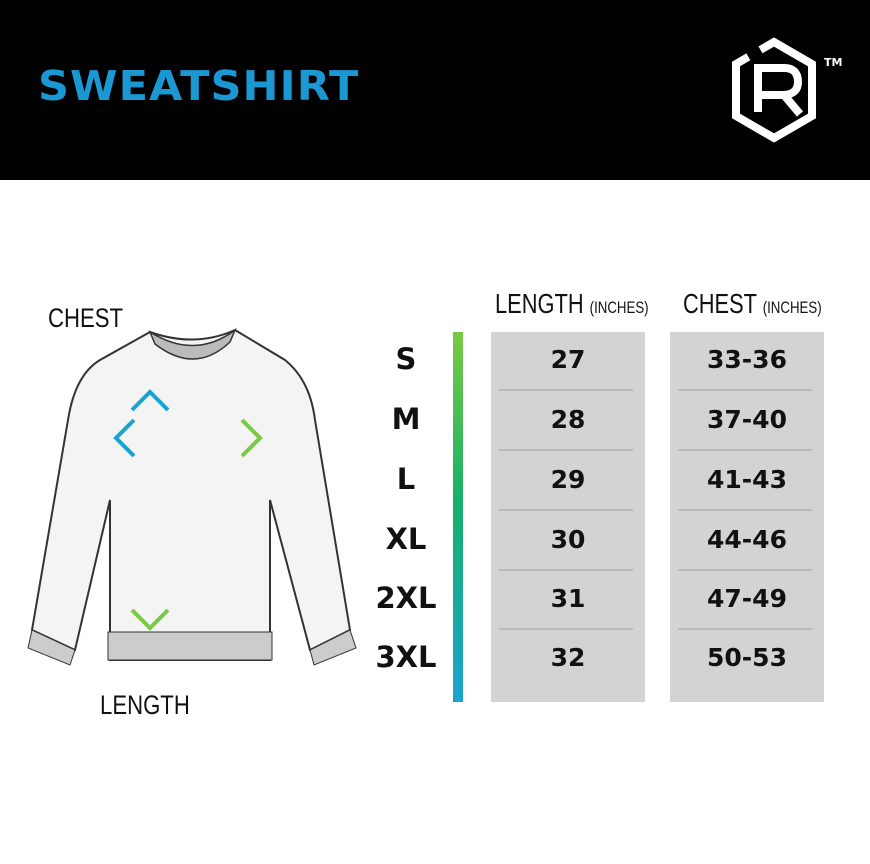  Describe the element at coordinates (747, 359) in the screenshot. I see `chest-cell: 33-36` at that location.